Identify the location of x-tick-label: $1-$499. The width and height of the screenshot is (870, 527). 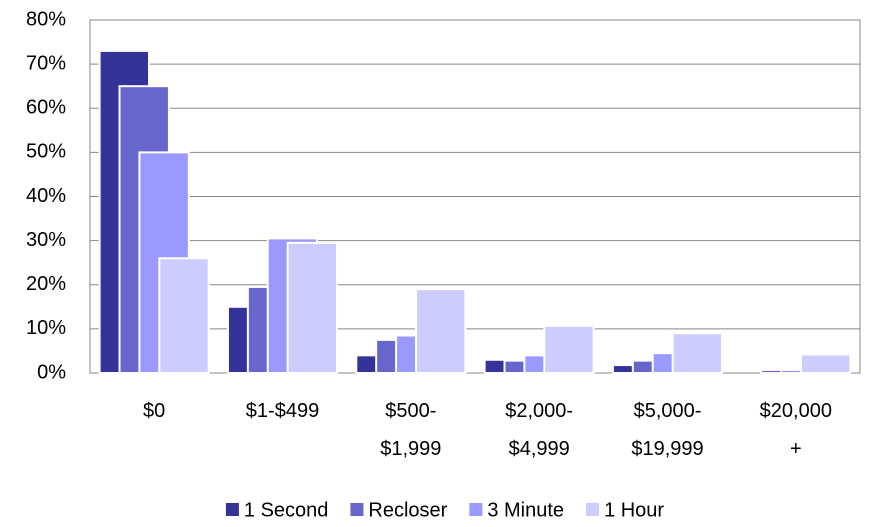
(282, 411).